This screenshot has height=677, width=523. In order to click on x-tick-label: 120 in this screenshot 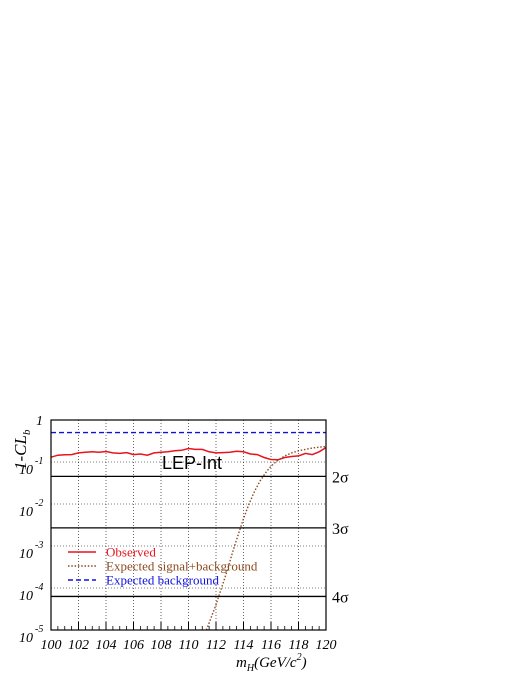, I will do `click(326, 645)`.